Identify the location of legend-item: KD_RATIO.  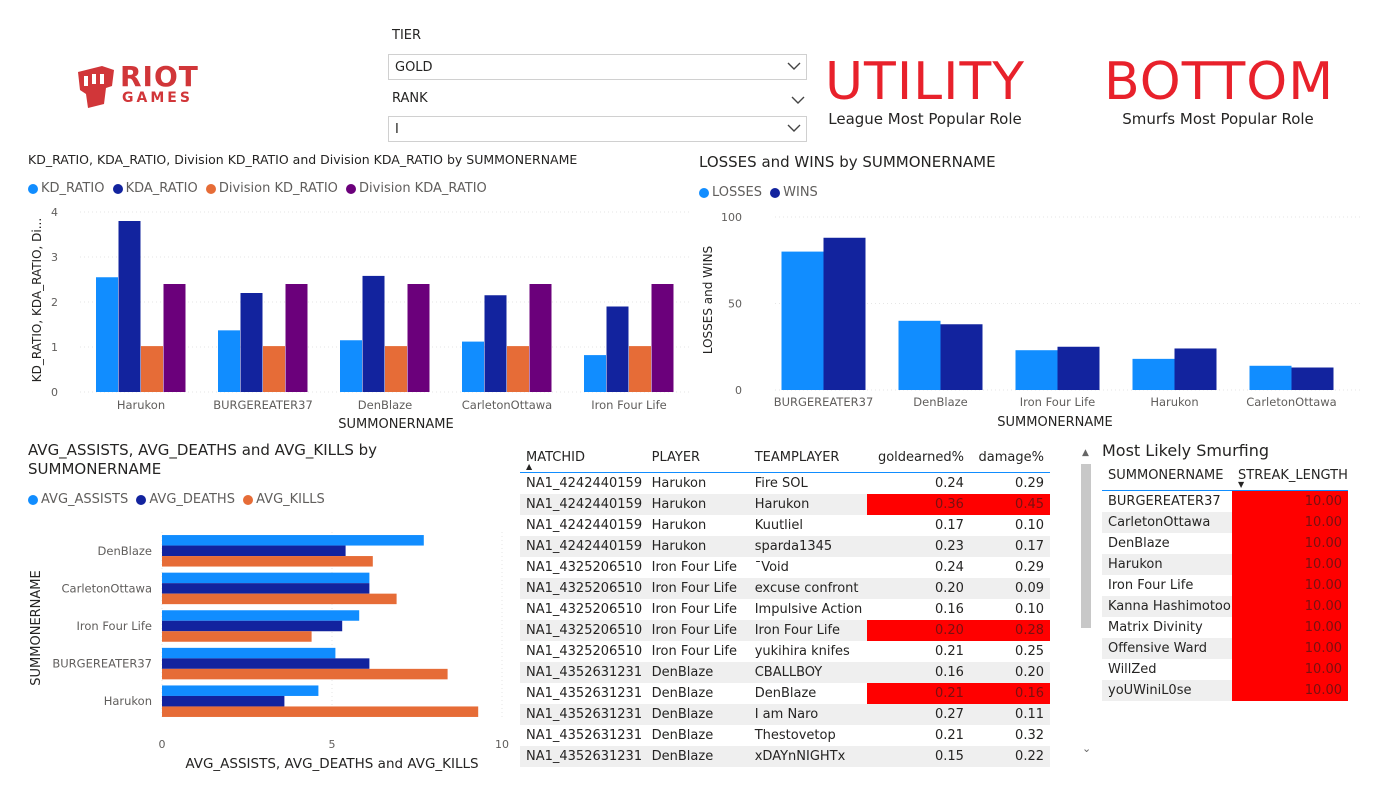
(66, 188).